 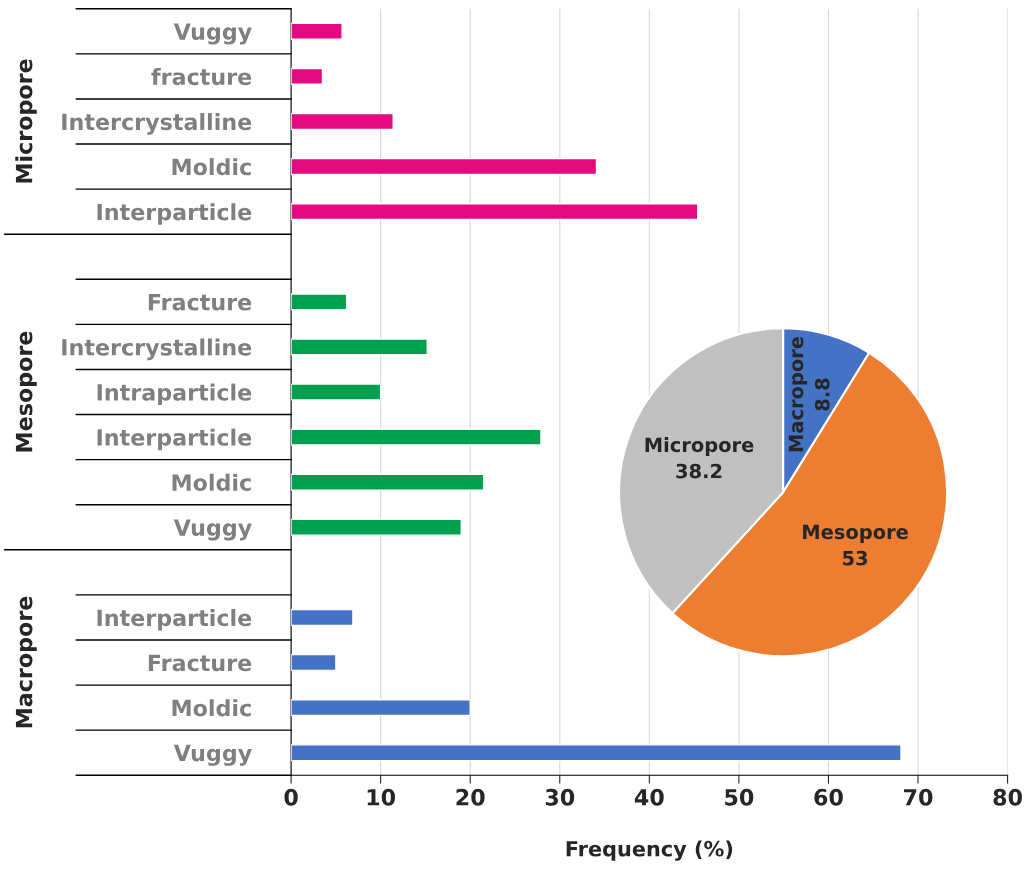 What do you see at coordinates (201, 76) in the screenshot?
I see `y-tick-label: fracture` at bounding box center [201, 76].